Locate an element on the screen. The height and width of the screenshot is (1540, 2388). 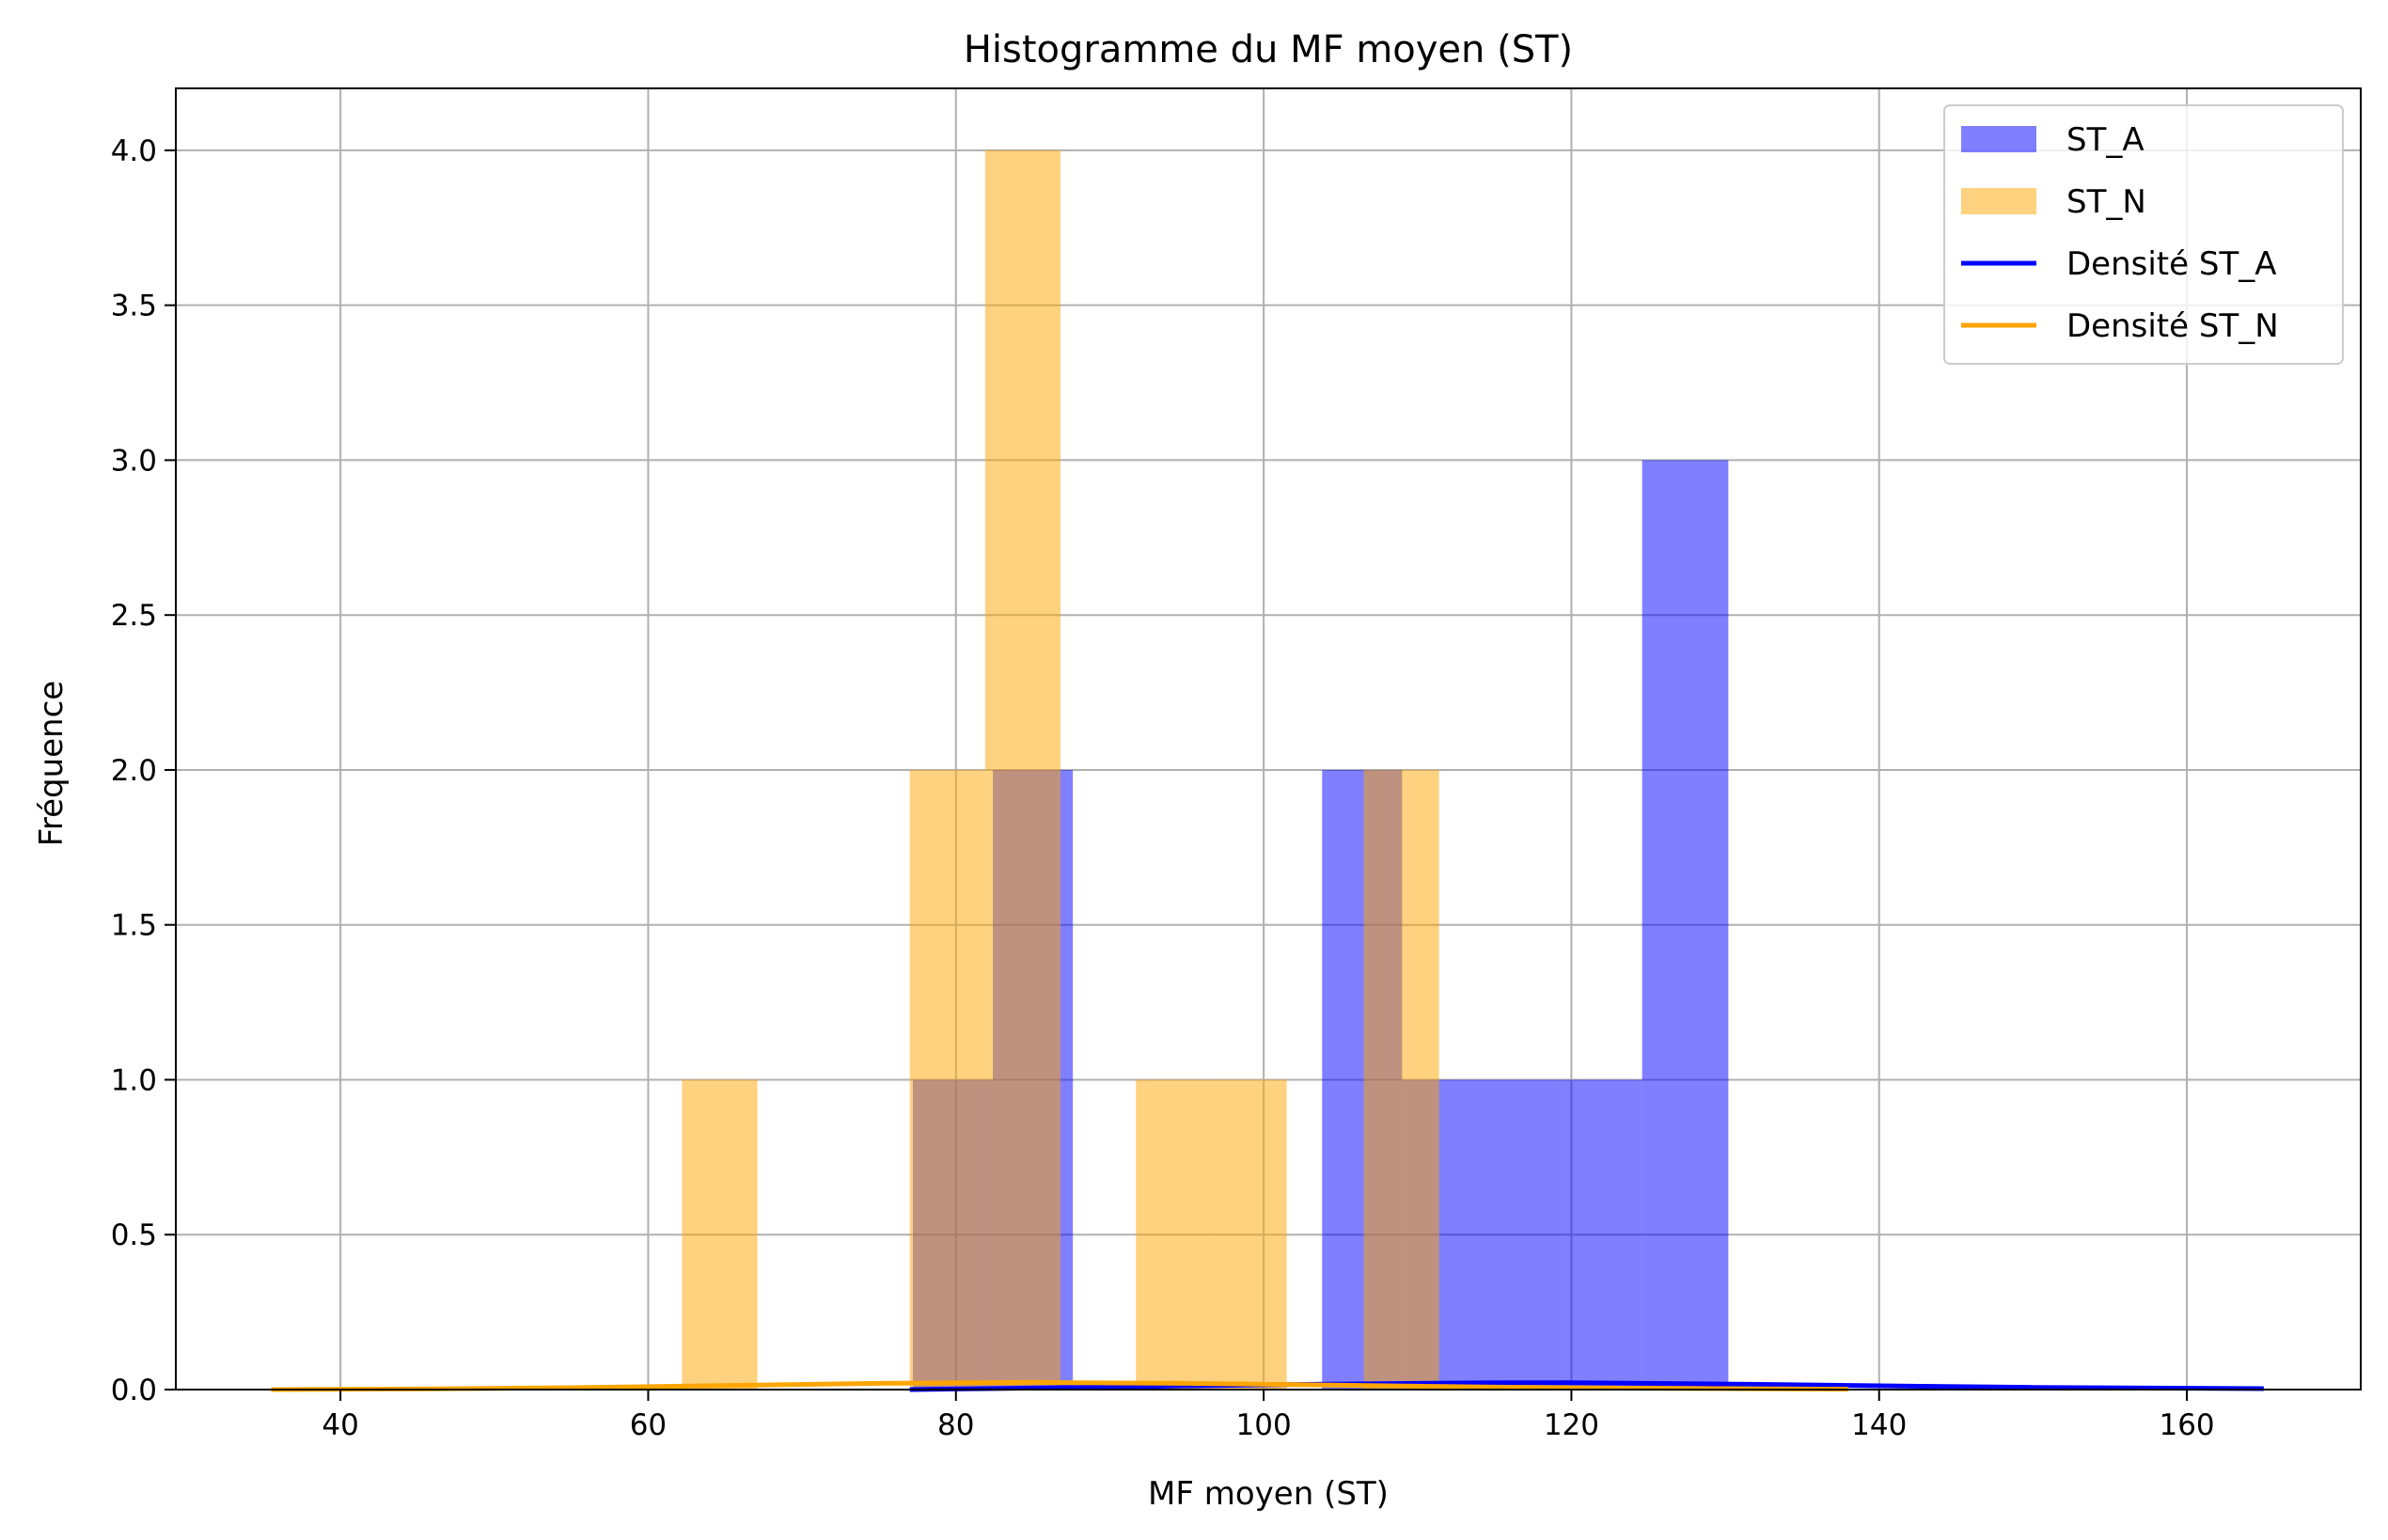
y-tick-label: 2.5 is located at coordinates (134, 616).